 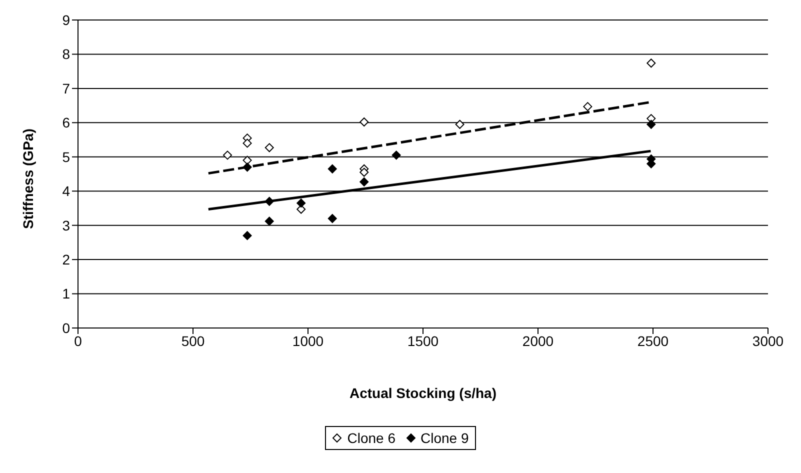 What do you see at coordinates (78, 340) in the screenshot?
I see `x-tick-label: 0` at bounding box center [78, 340].